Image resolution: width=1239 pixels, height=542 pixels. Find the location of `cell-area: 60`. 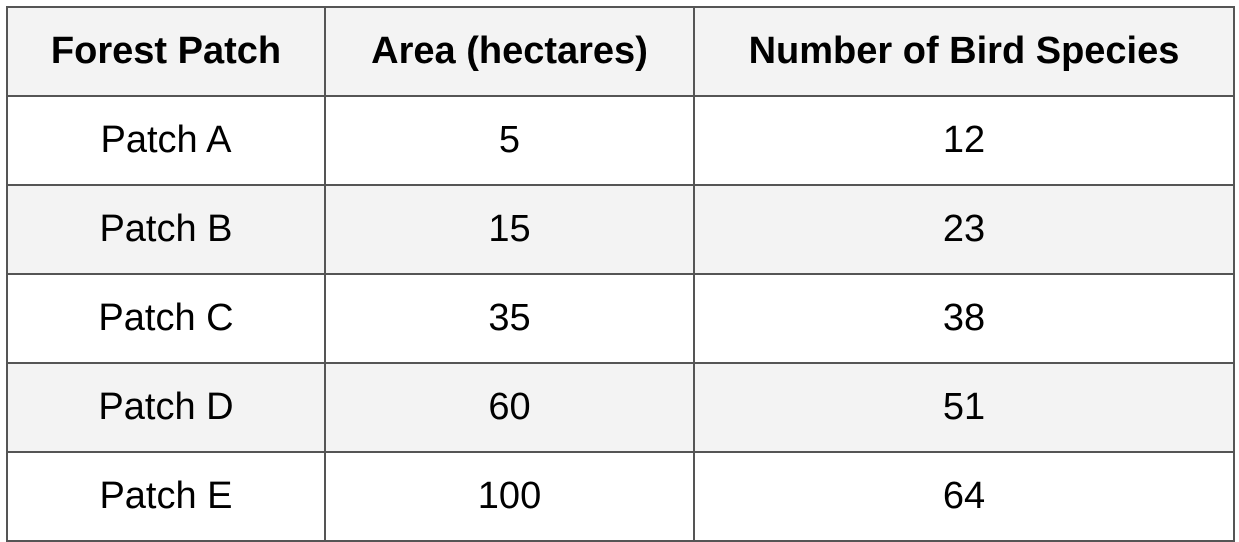

cell-area: 60 is located at coordinates (509, 407).